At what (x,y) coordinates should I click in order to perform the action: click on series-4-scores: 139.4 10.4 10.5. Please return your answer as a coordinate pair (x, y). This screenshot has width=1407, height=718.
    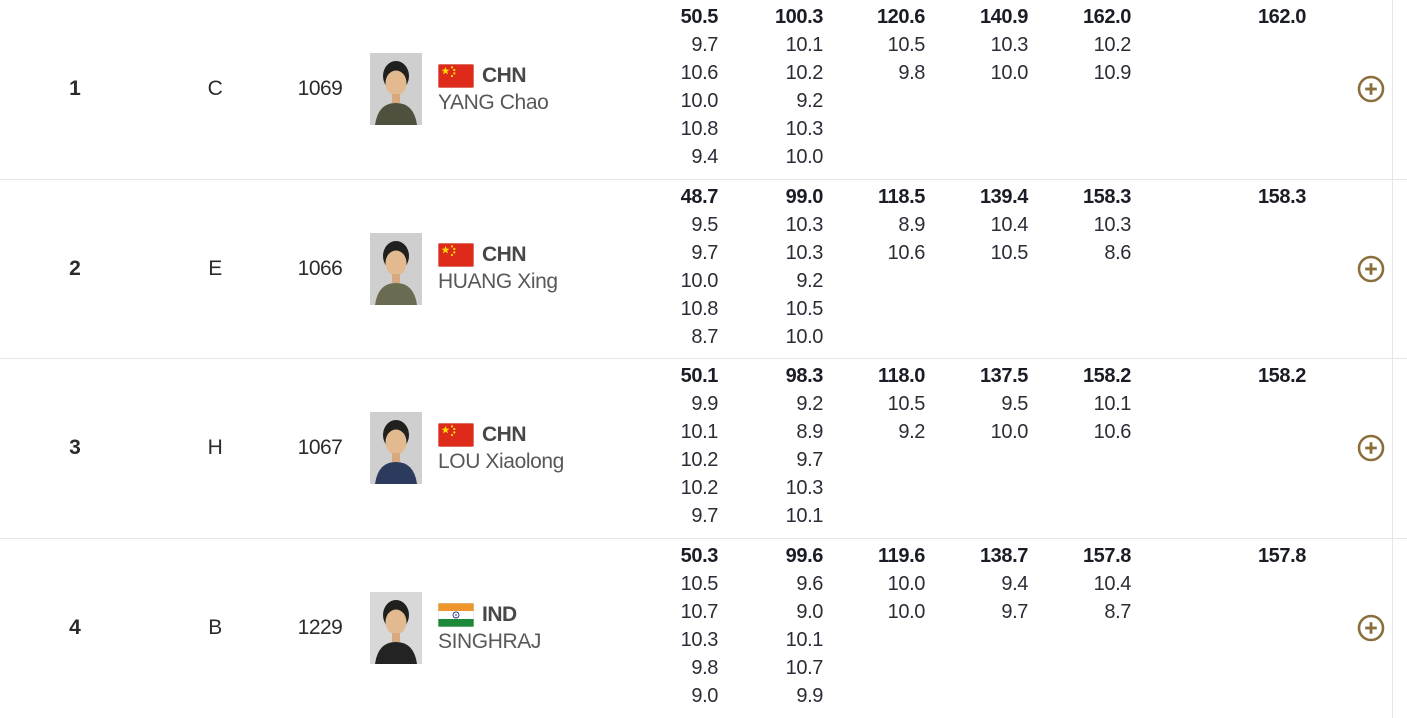
    Looking at the image, I should click on (976, 269).